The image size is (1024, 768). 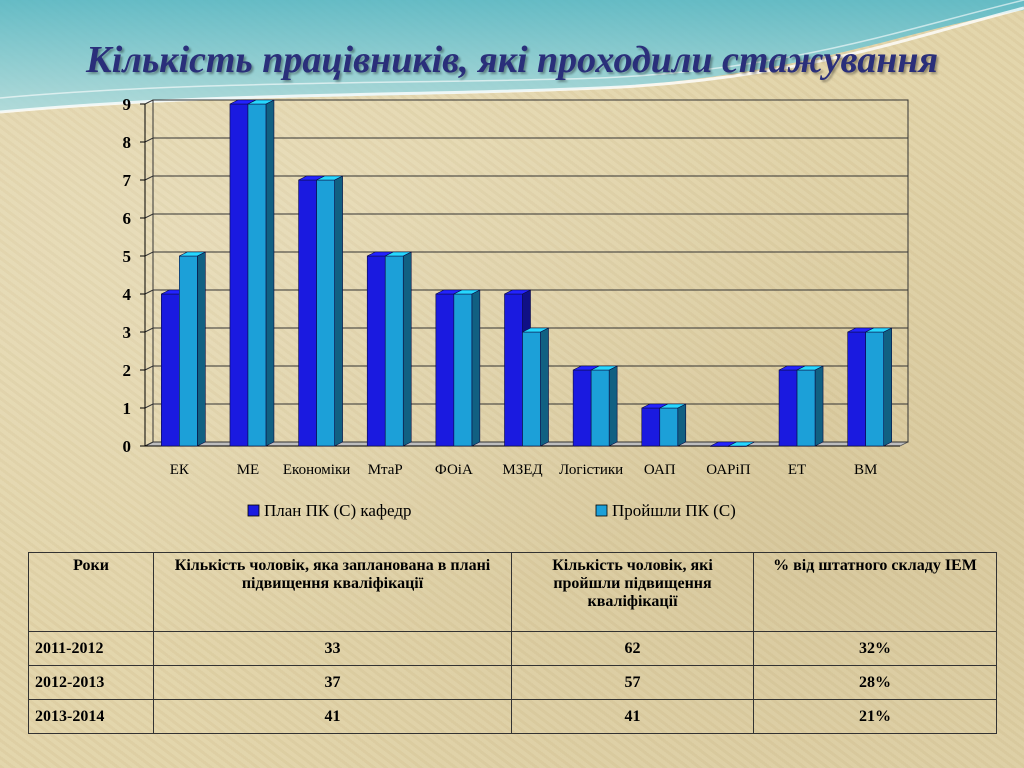 What do you see at coordinates (875, 648) in the screenshot?
I see `cell-percent: 32%` at bounding box center [875, 648].